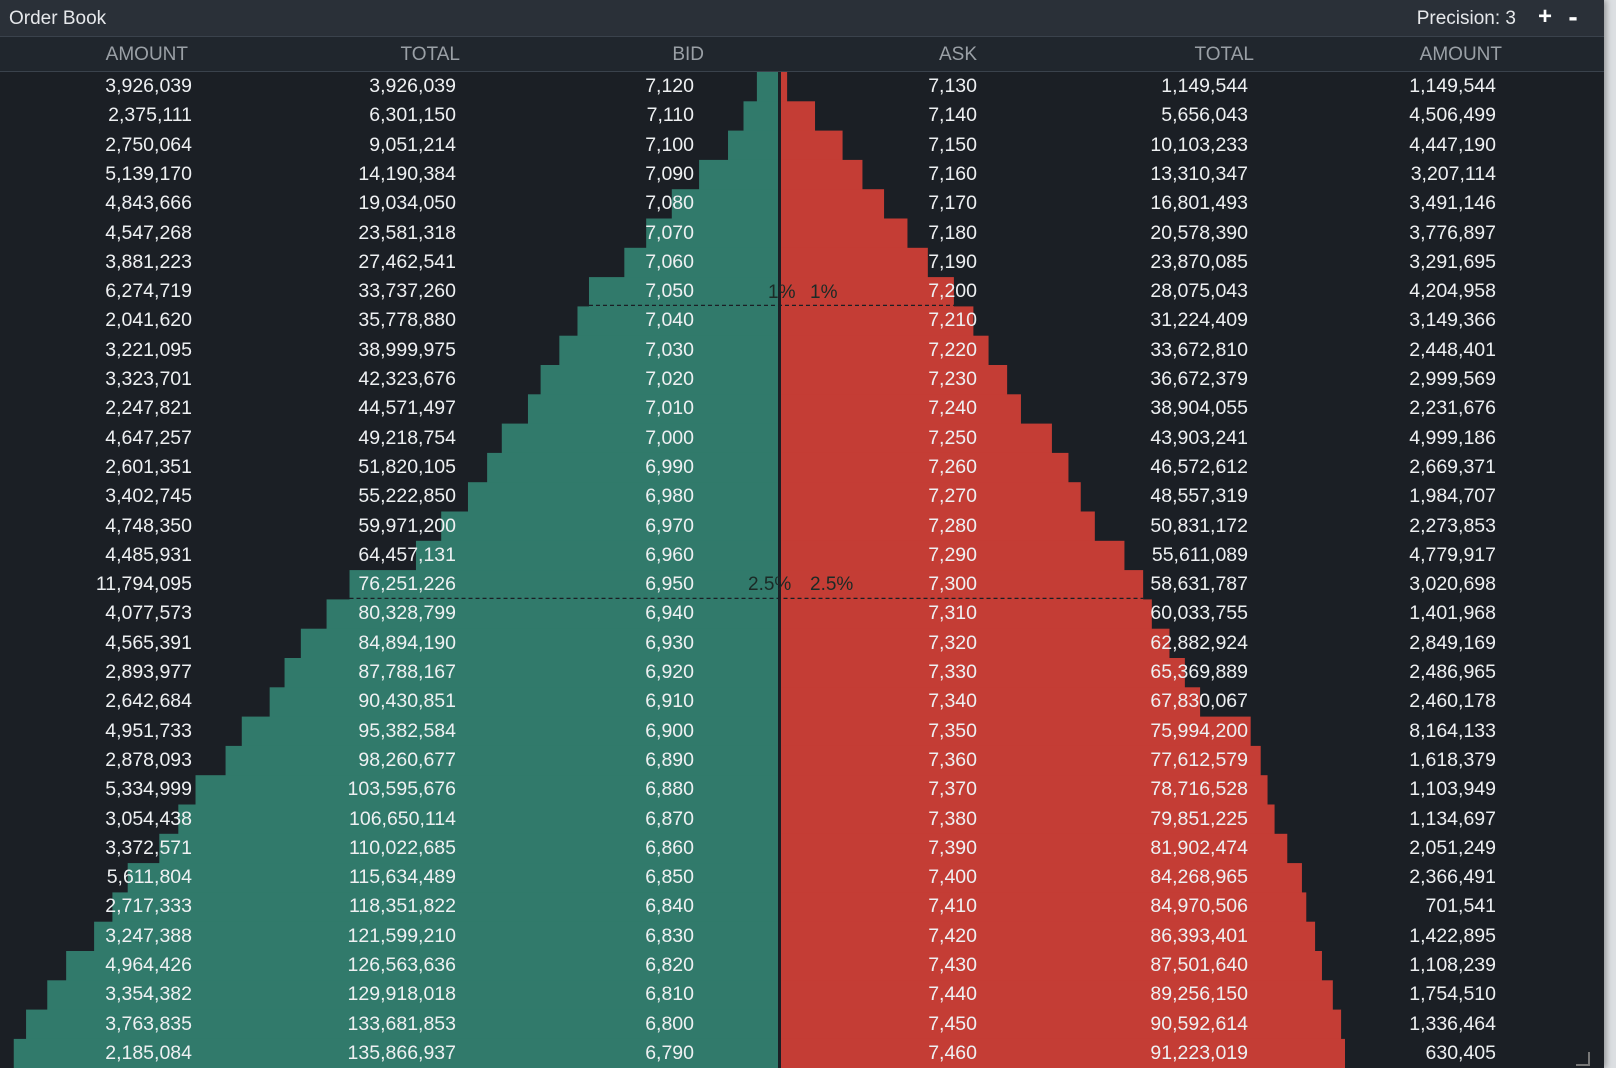 Image resolution: width=1616 pixels, height=1068 pixels. What do you see at coordinates (407, 554) in the screenshot?
I see `bid-total-cell: 64,457,131` at bounding box center [407, 554].